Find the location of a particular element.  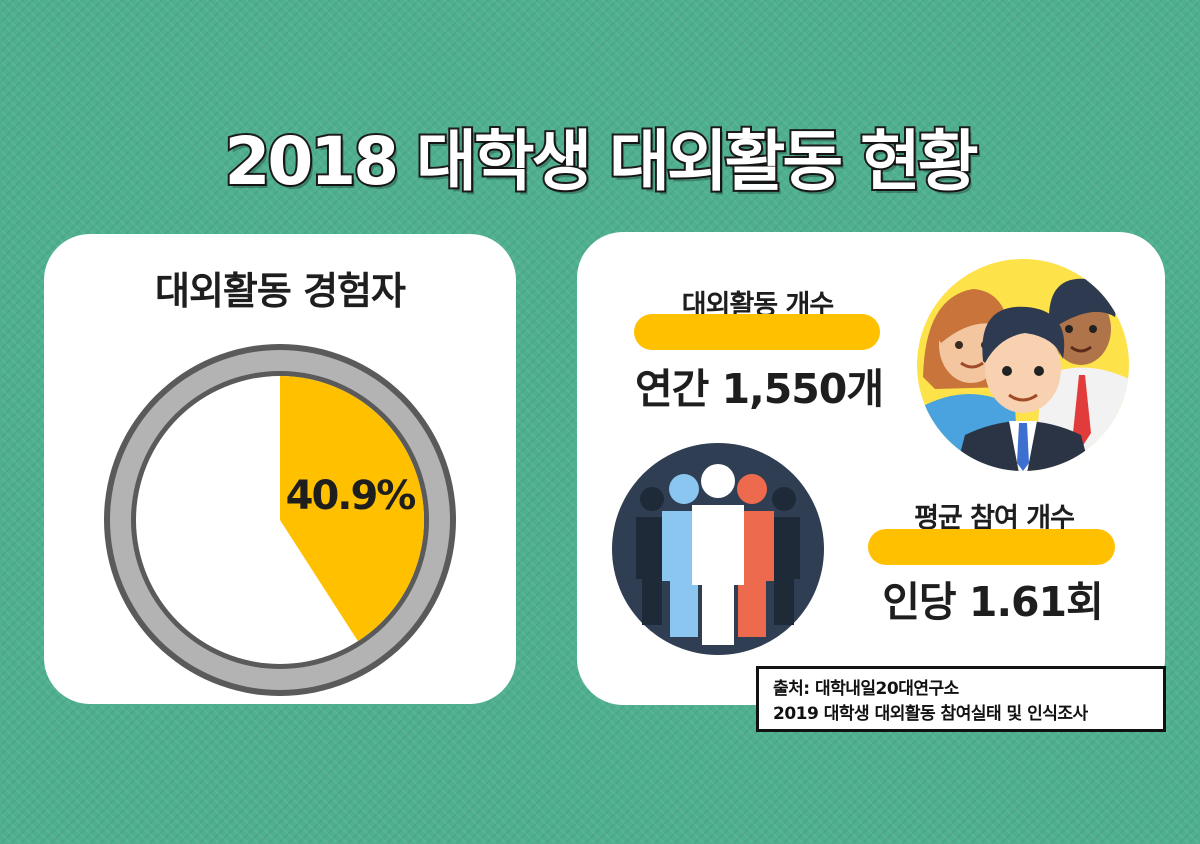

stat-average-participation-bar is located at coordinates (991, 547).